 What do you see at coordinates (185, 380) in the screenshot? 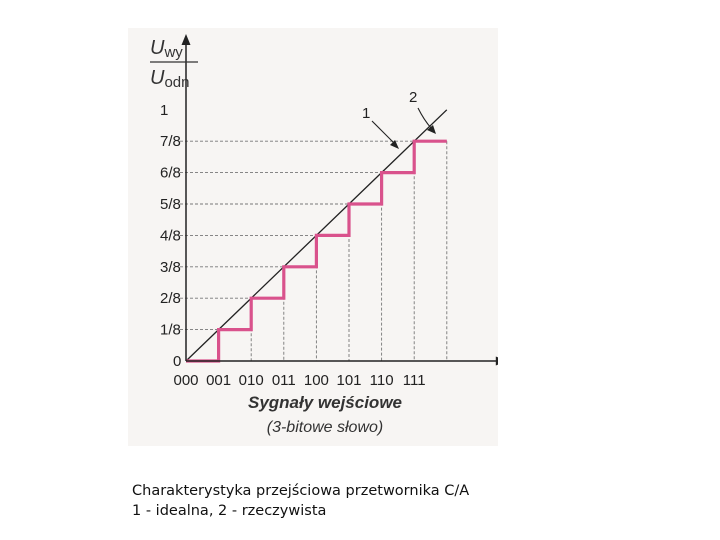
I see `x-tick-label: 000` at bounding box center [185, 380].